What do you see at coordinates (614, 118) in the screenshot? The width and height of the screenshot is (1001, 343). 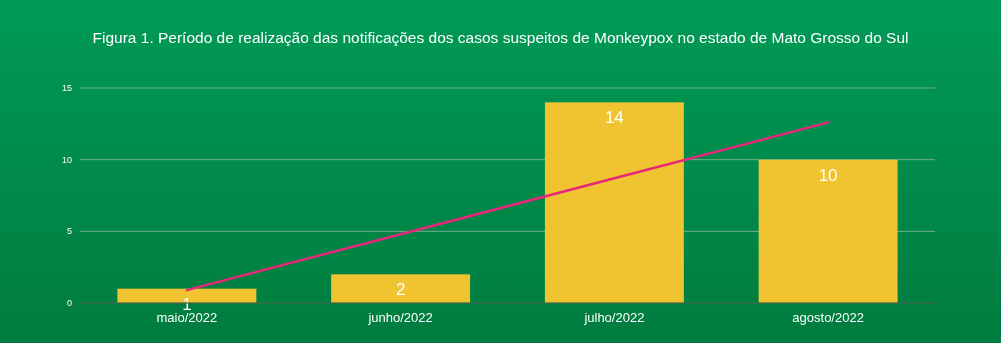 I see `data-label: 14` at bounding box center [614, 118].